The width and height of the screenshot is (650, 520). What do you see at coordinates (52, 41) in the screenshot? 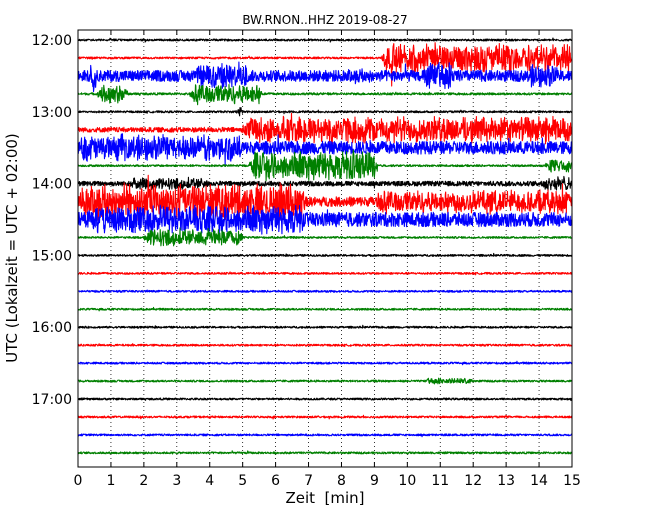
I see `y-tick-label-1200: 12:00` at bounding box center [52, 41].